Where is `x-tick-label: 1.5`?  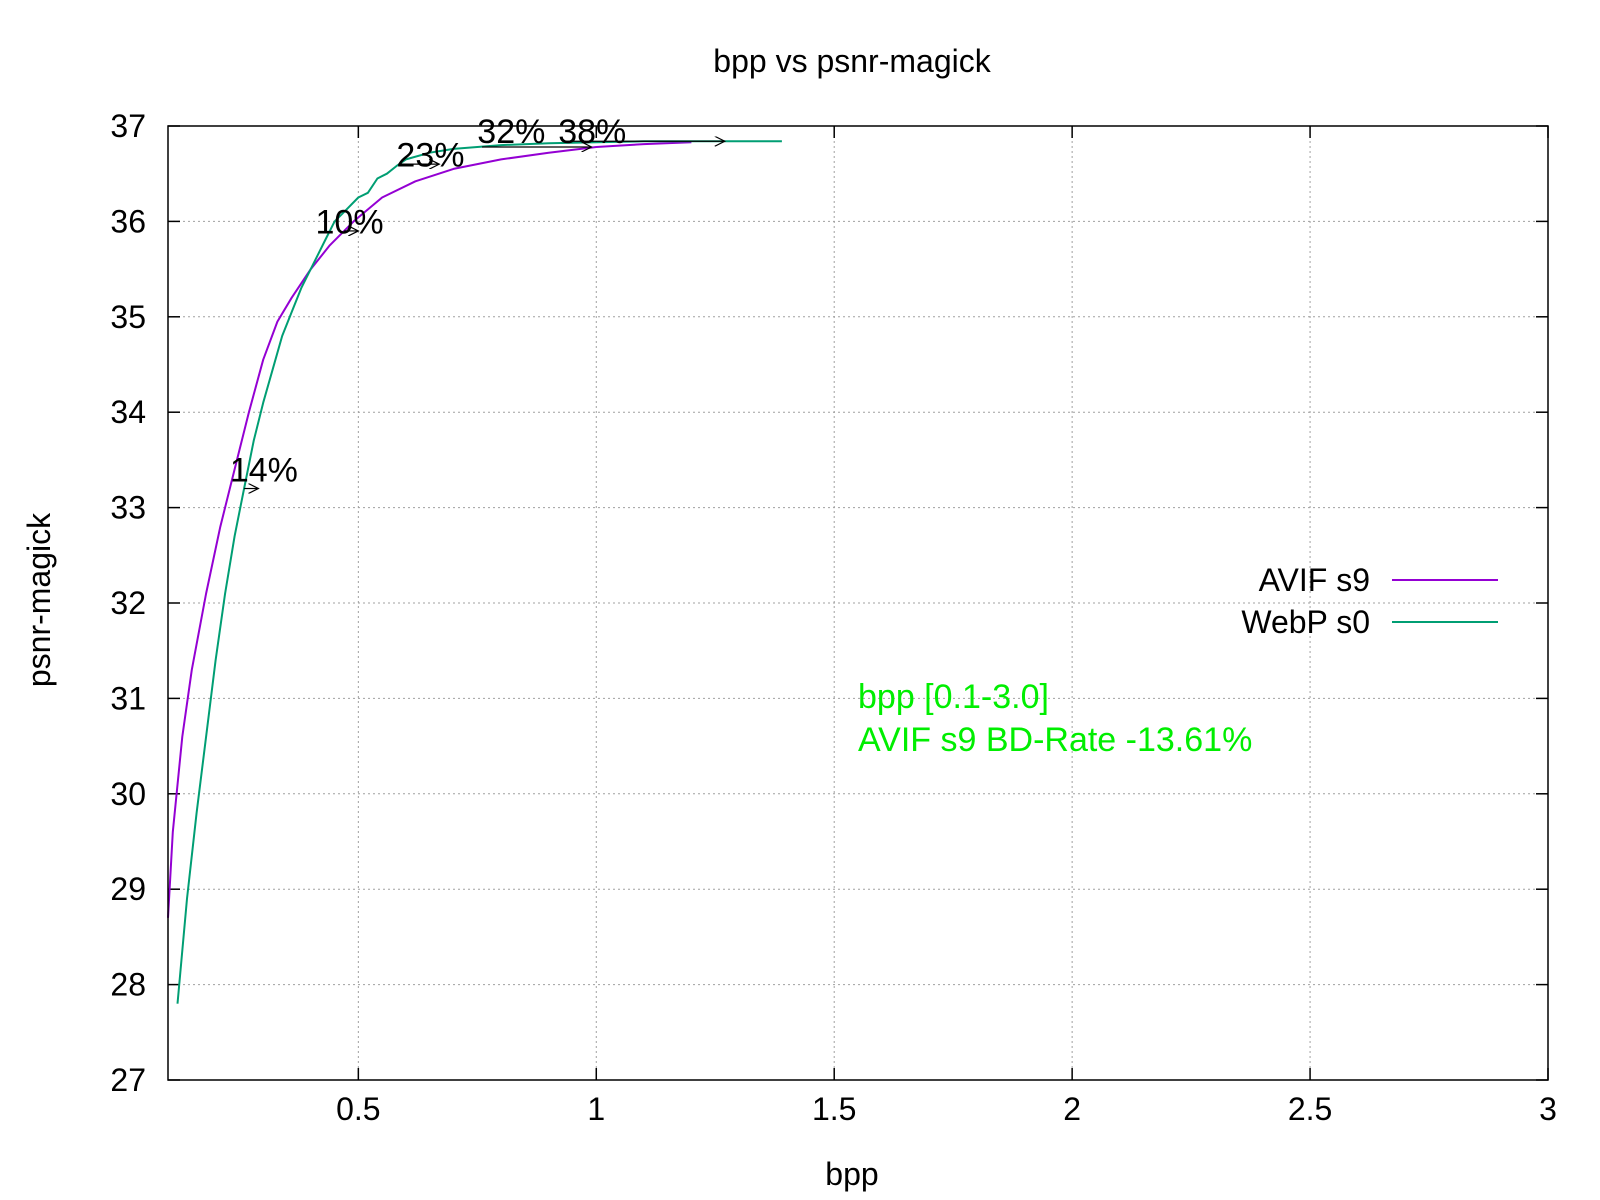
x-tick-label: 1.5 is located at coordinates (834, 1109).